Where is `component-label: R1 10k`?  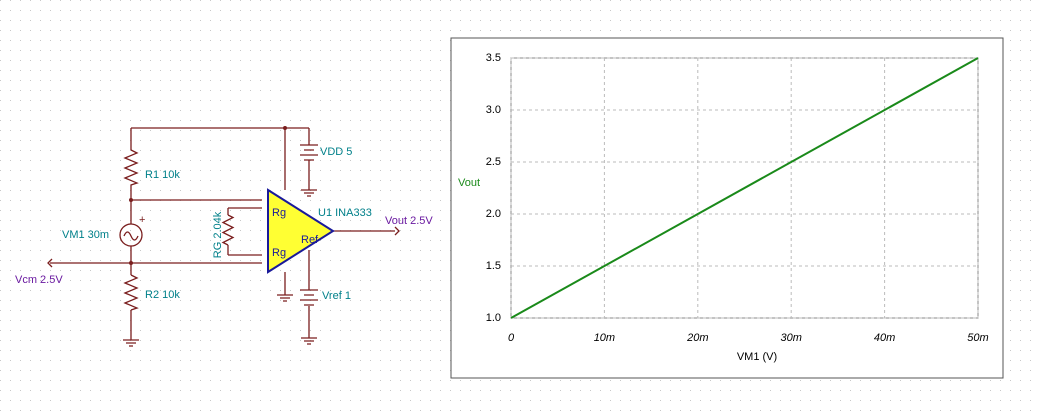 component-label: R1 10k is located at coordinates (162, 175).